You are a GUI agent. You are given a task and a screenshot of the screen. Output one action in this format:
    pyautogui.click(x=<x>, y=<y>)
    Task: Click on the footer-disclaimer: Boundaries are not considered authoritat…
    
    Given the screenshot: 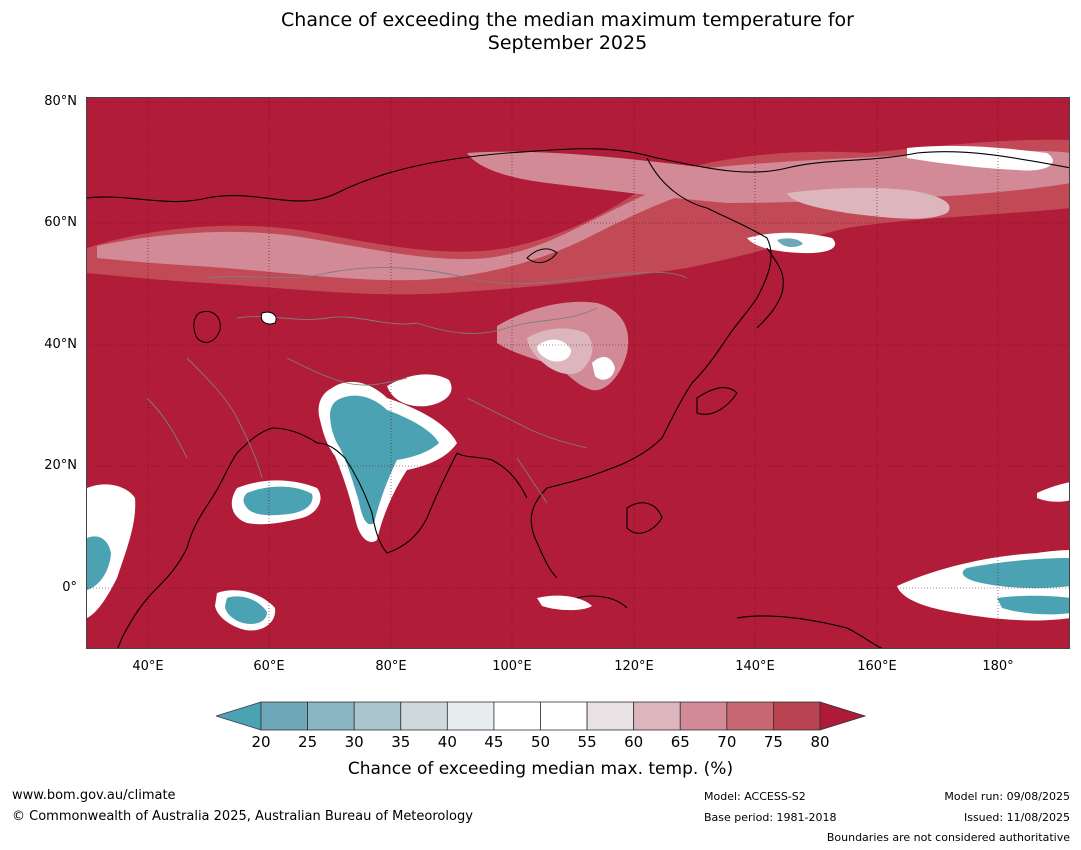 What is the action you would take?
    pyautogui.click(x=948, y=837)
    